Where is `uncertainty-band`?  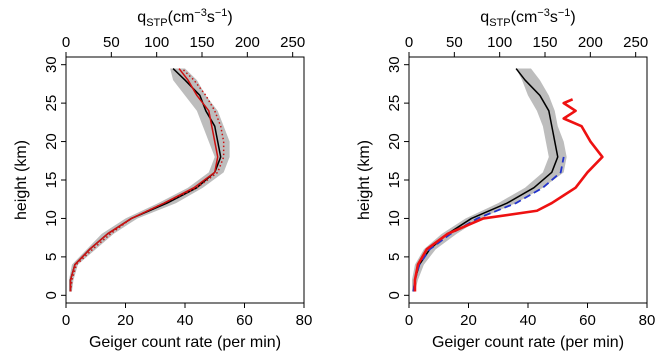
uncertainty-band is located at coordinates (489, 180).